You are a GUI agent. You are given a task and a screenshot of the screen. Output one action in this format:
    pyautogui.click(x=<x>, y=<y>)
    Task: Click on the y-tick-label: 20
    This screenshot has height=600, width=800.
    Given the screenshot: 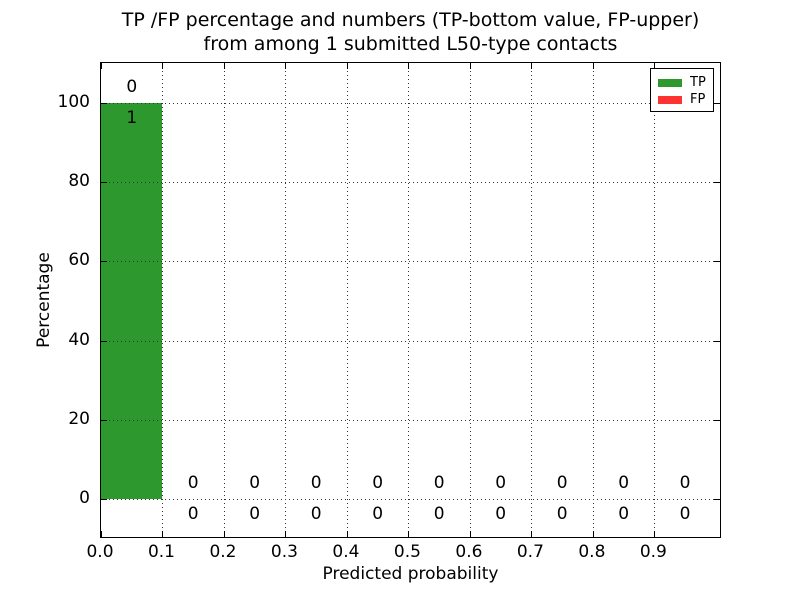 What is the action you would take?
    pyautogui.click(x=79, y=419)
    